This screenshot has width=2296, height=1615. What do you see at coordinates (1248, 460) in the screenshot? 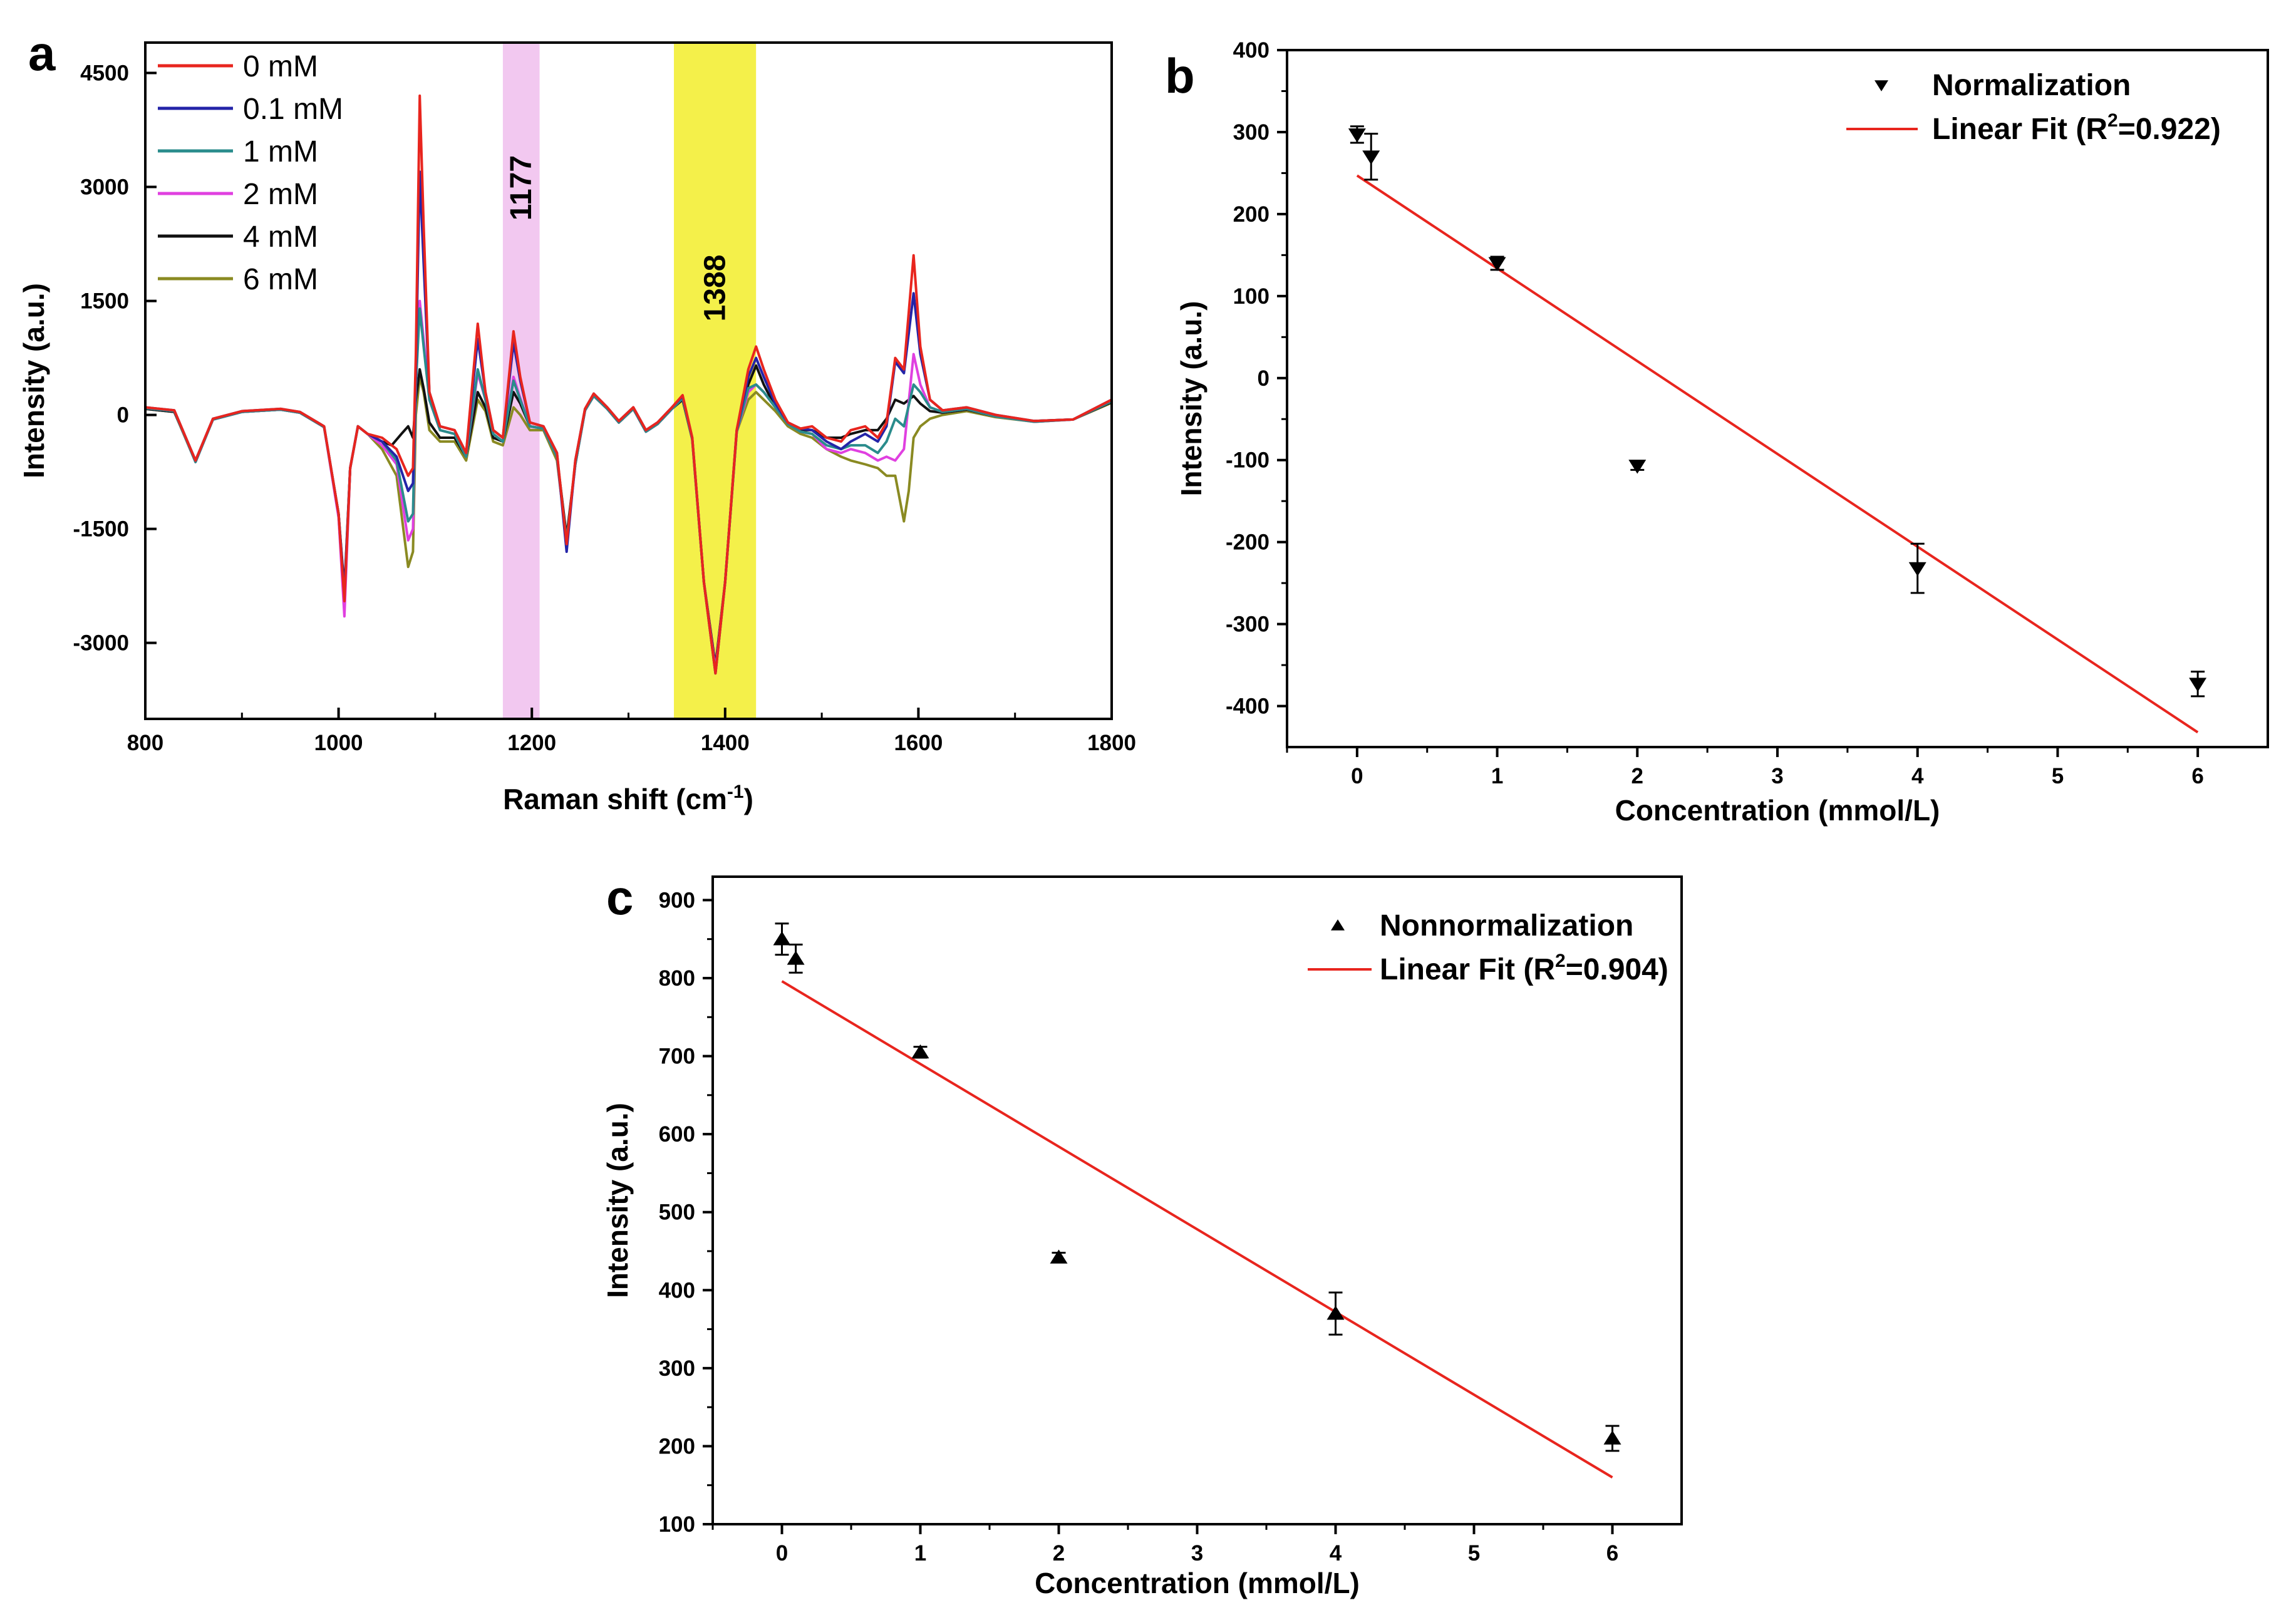
I see `y-tick-label: -100` at bounding box center [1248, 460].